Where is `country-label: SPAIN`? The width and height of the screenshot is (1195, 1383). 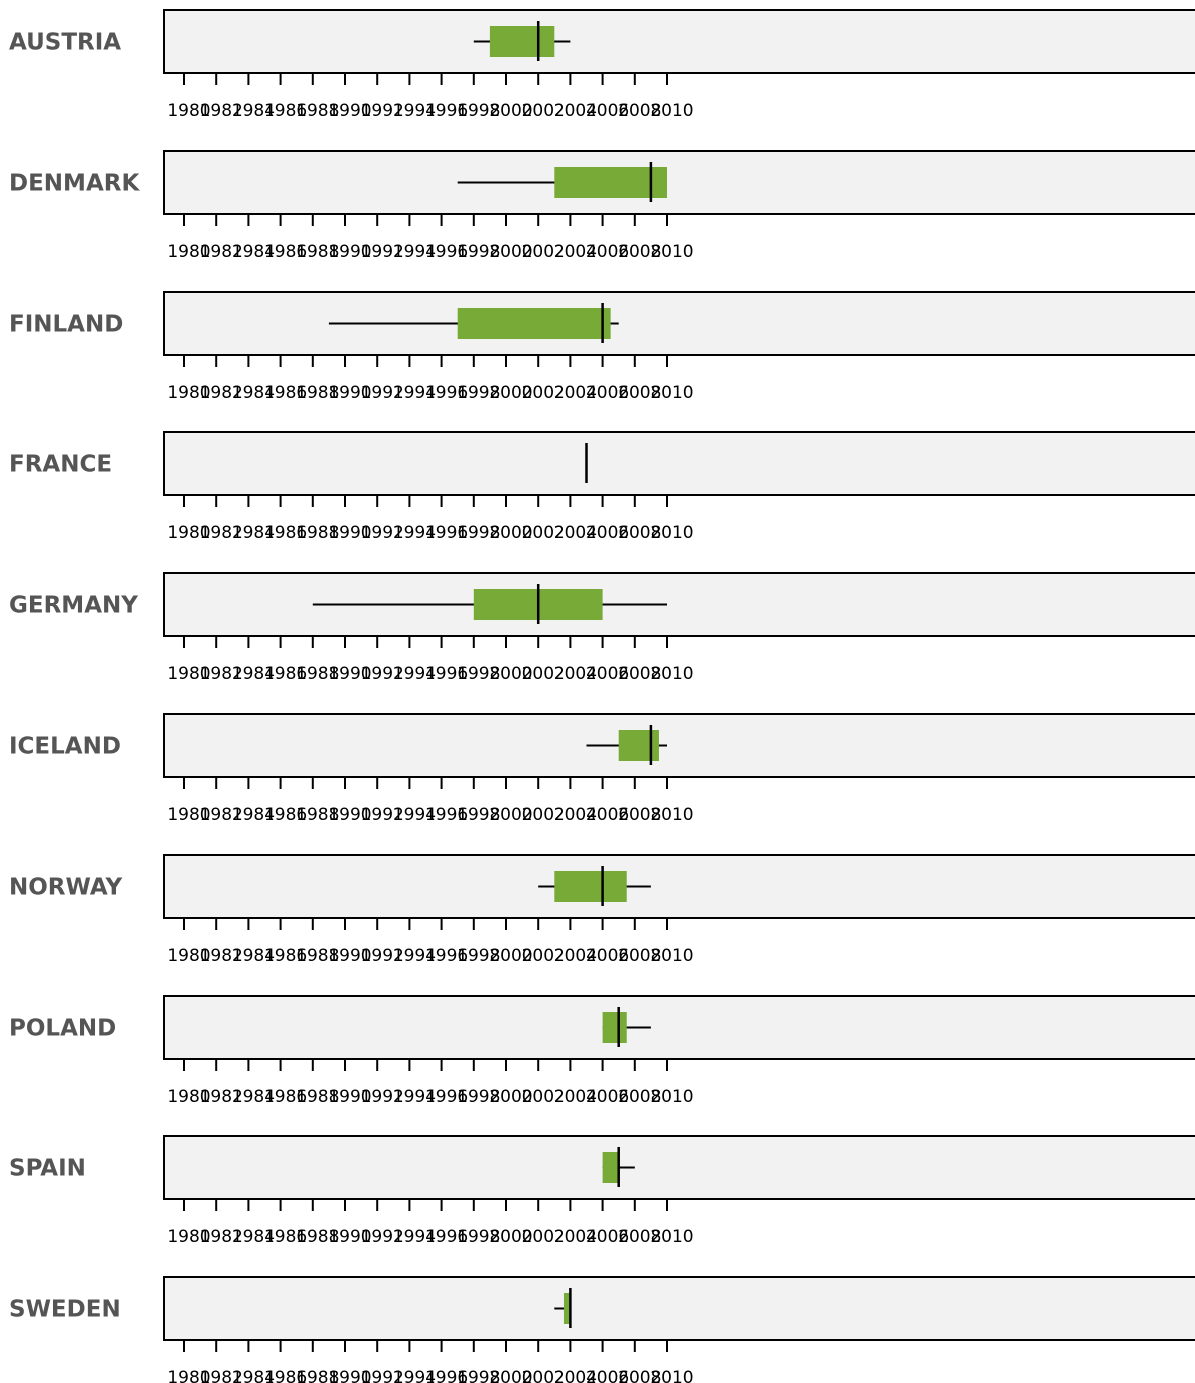 country-label: SPAIN is located at coordinates (47, 1169).